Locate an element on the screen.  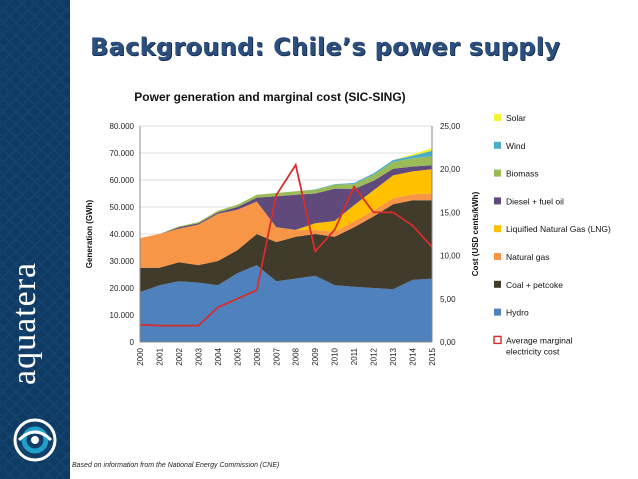
legend-label-biomass: Biomass is located at coordinates (522, 174).